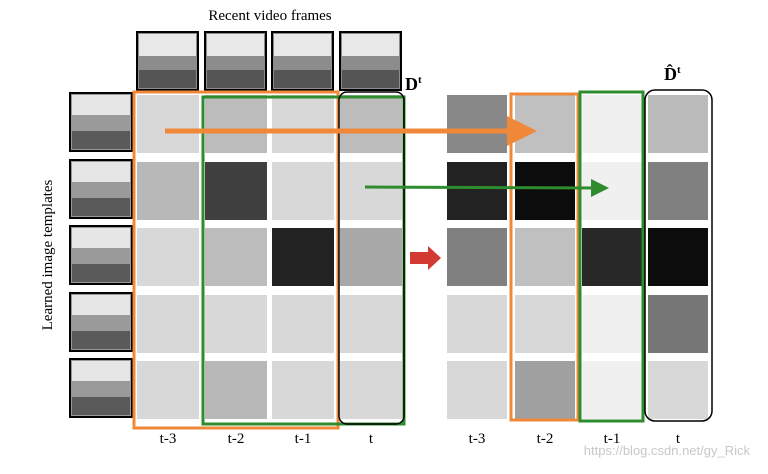 The height and width of the screenshot is (474, 768). What do you see at coordinates (667, 450) in the screenshot?
I see `watermark: https://blog.csdn.net/gy_Rick` at bounding box center [667, 450].